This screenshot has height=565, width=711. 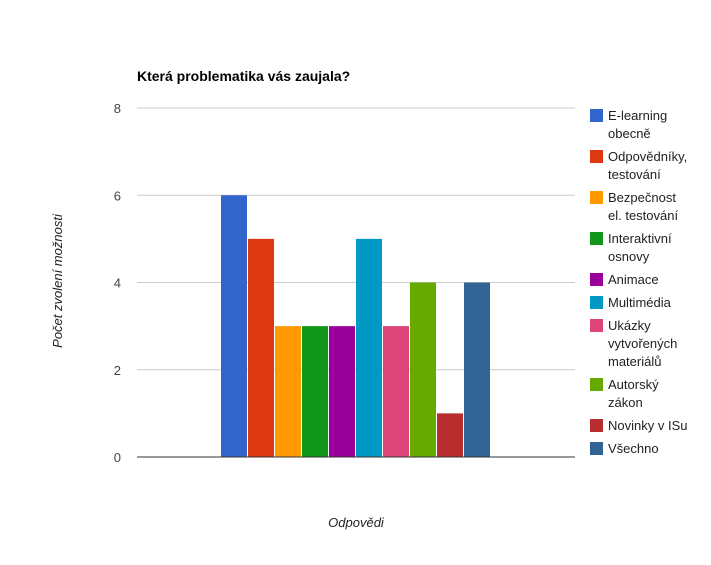 I want to click on legend-label: obecně, so click(x=629, y=133).